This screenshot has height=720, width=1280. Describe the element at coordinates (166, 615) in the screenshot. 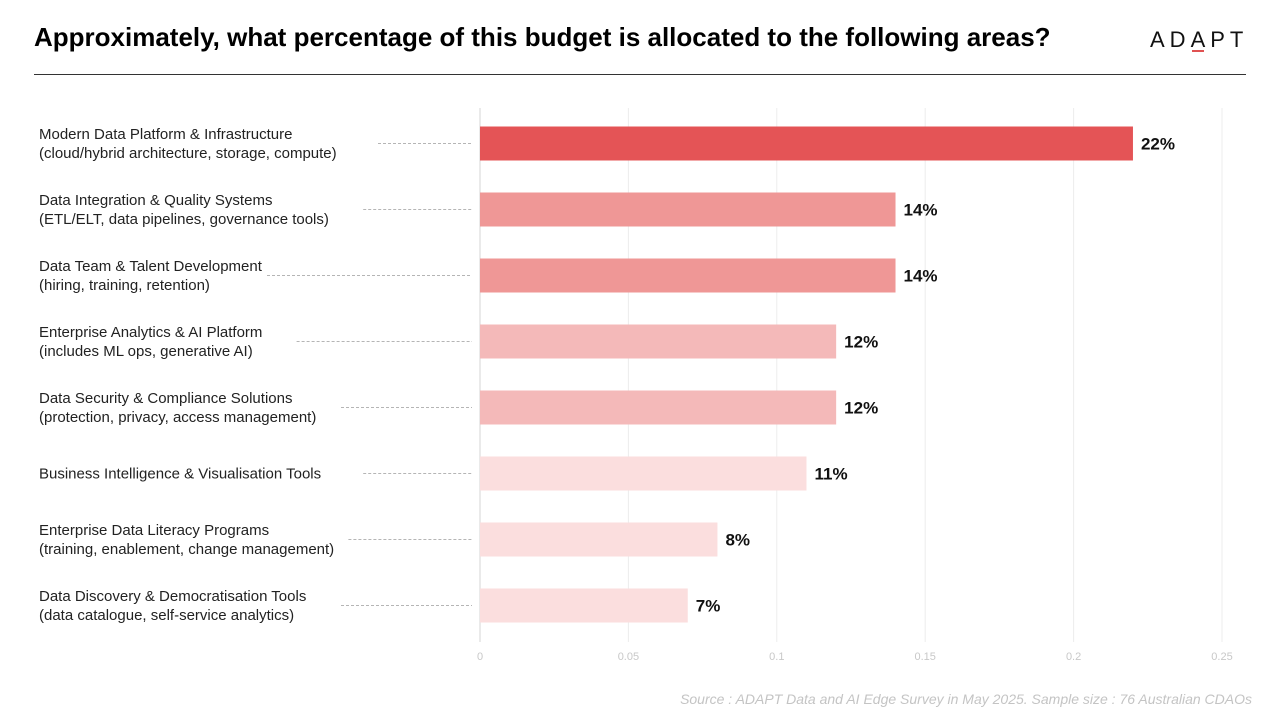

I see `category-label: (data catalogue, self-service analytics)` at that location.